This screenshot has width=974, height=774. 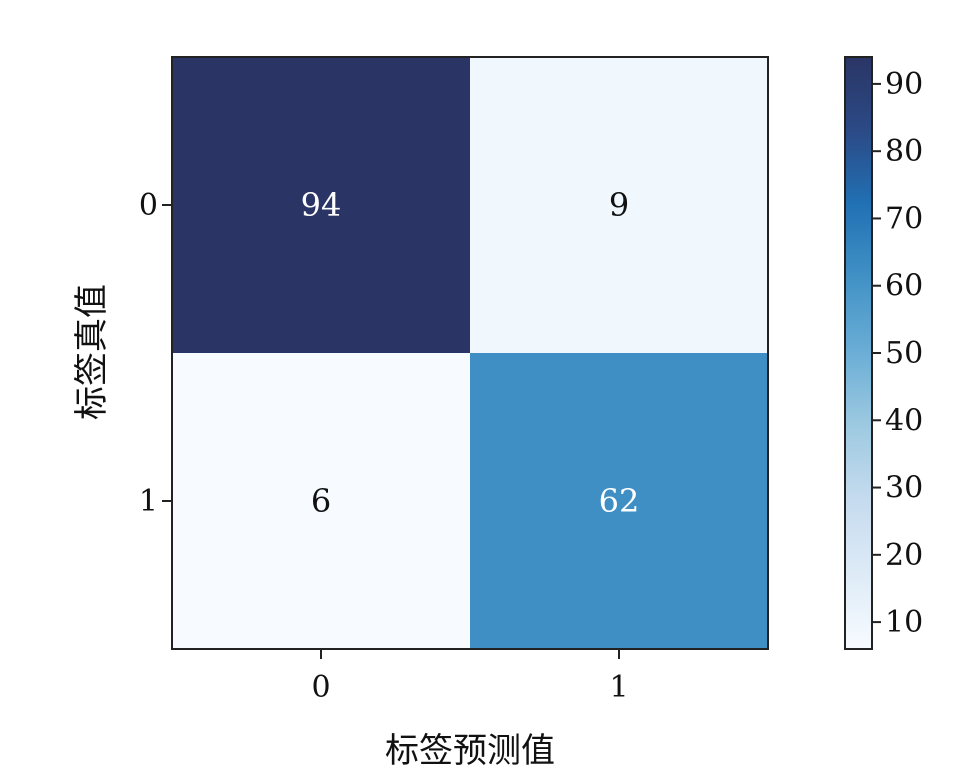 I want to click on cell-value-1-0: 6, so click(x=321, y=501).